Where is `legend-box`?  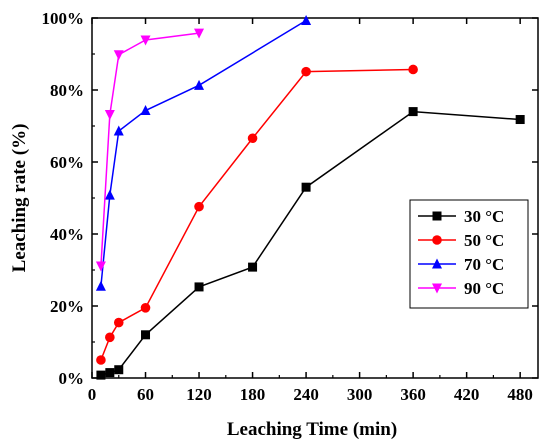 legend-box is located at coordinates (469, 254).